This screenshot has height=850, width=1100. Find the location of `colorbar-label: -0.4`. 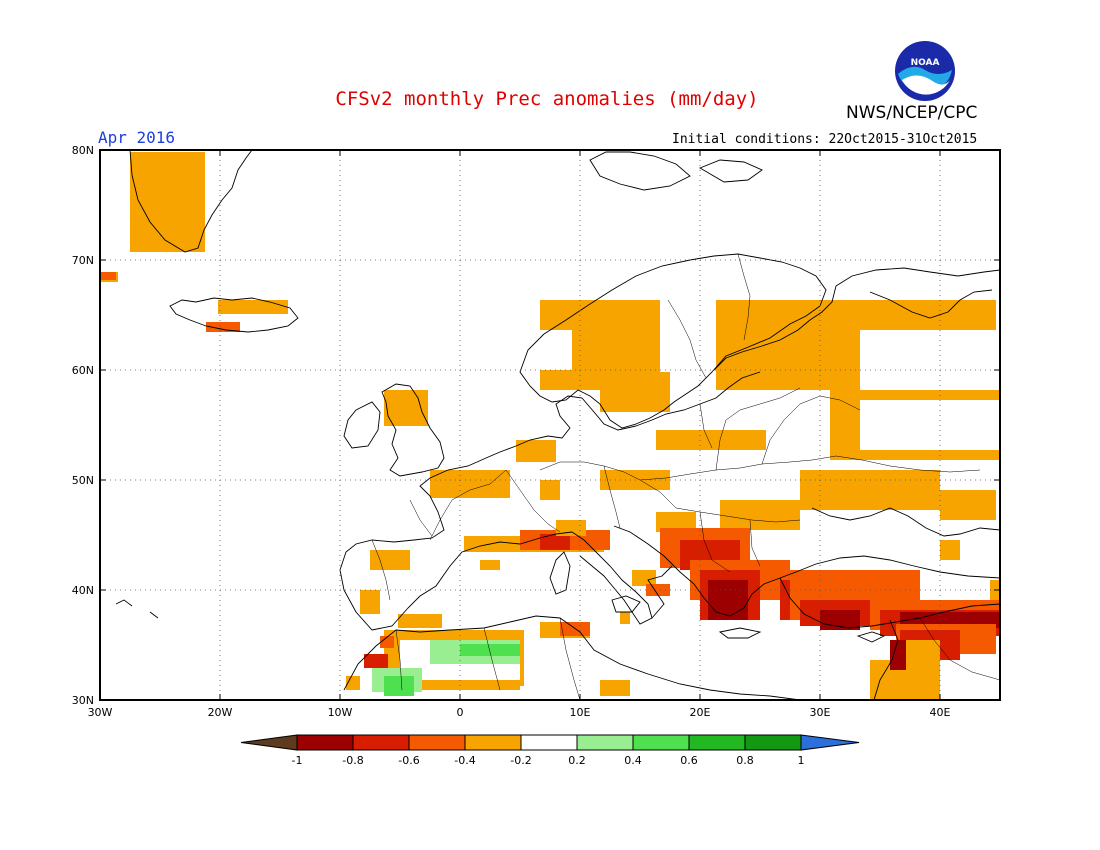

colorbar-label: -0.4 is located at coordinates (464, 760).